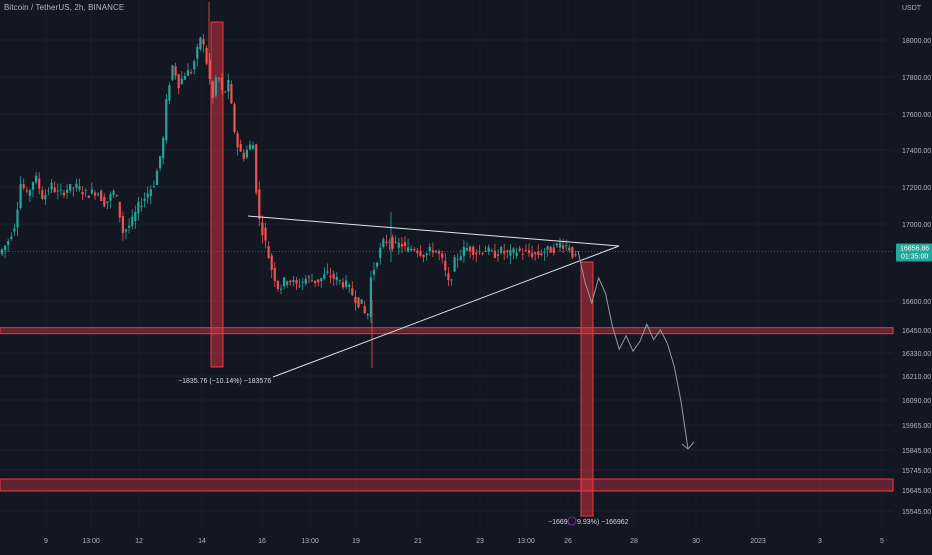 The image size is (932, 555). I want to click on x-axis: 9 13:00 12 14 16 13:00 19 21 23 13:00 26 28 30 2023 3 5, so click(464, 541).